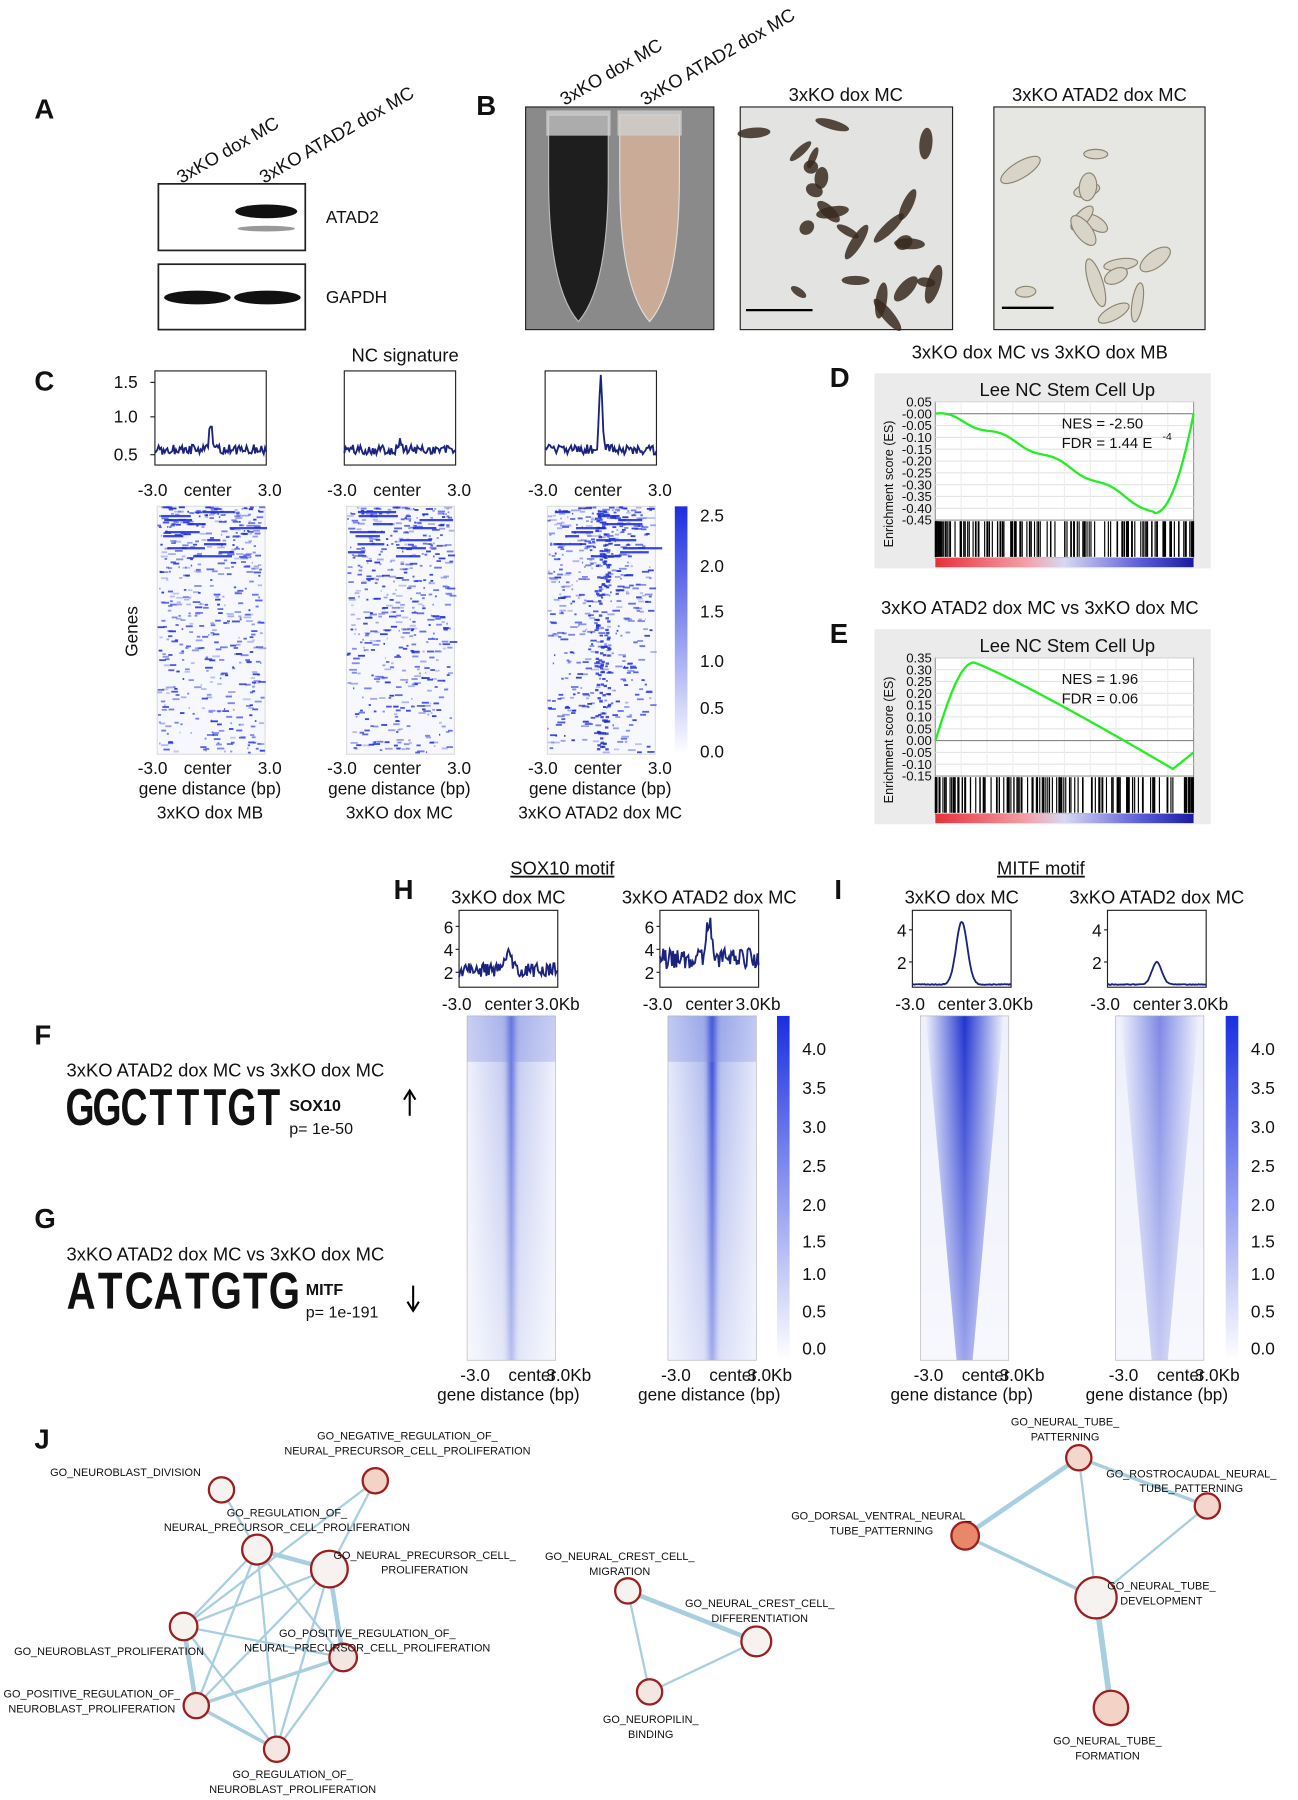  I want to click on x-tick-label: center, so click(598, 768).